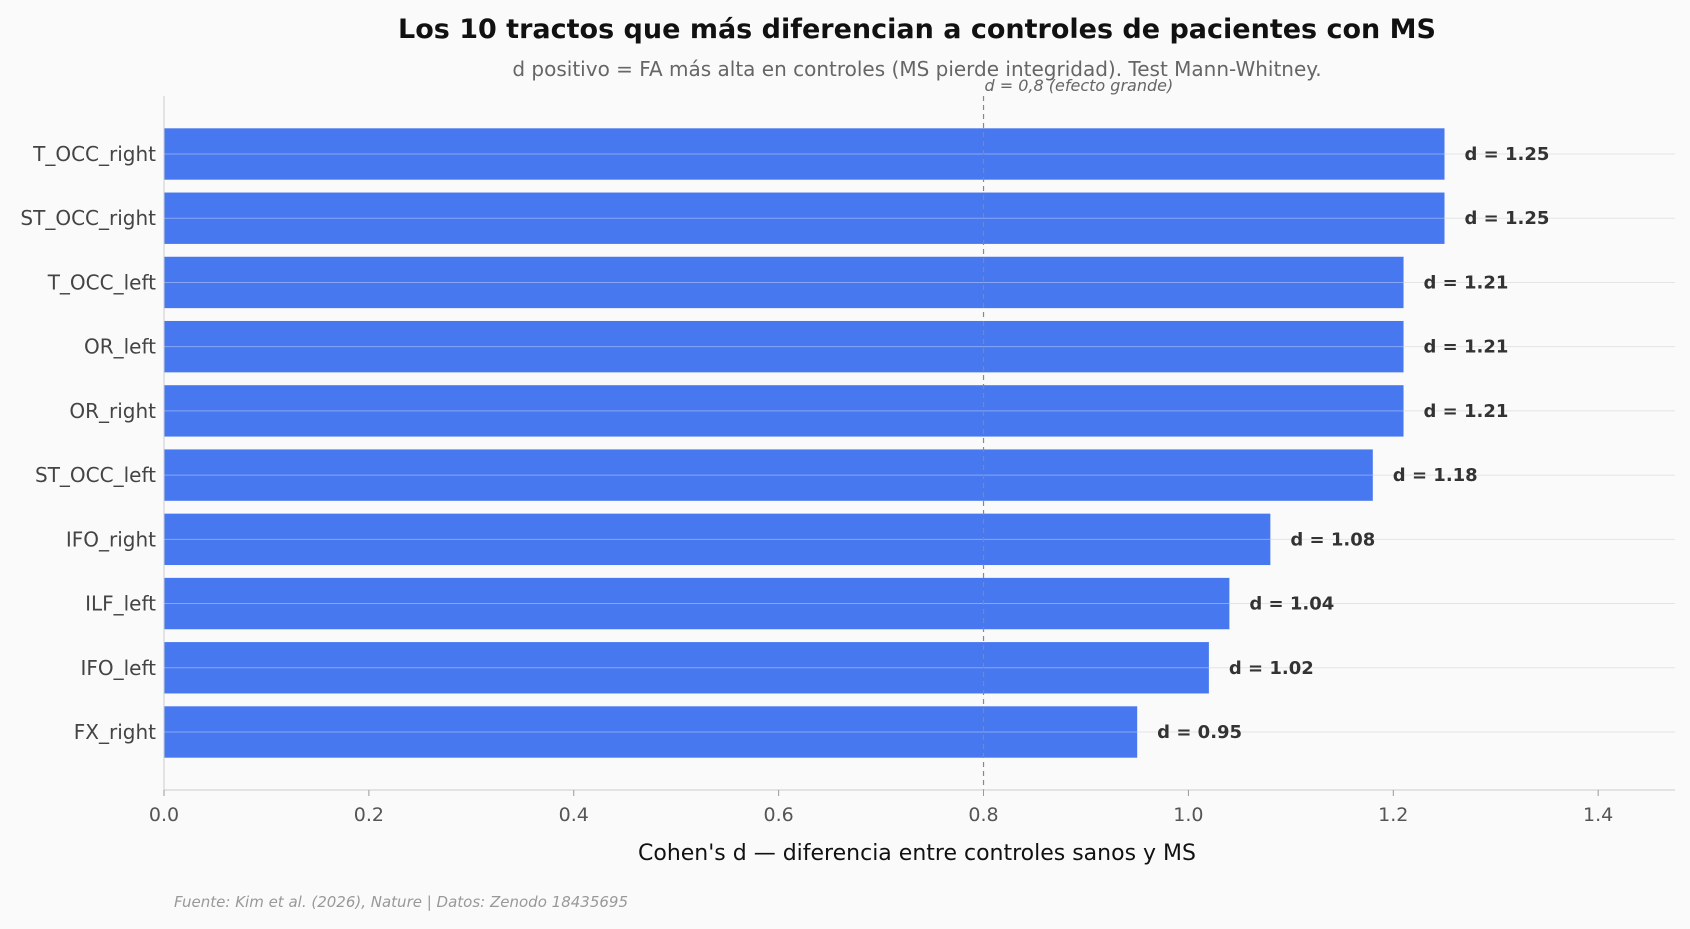 The height and width of the screenshot is (929, 1690). I want to click on category-label: T_OCC_left, so click(101, 282).